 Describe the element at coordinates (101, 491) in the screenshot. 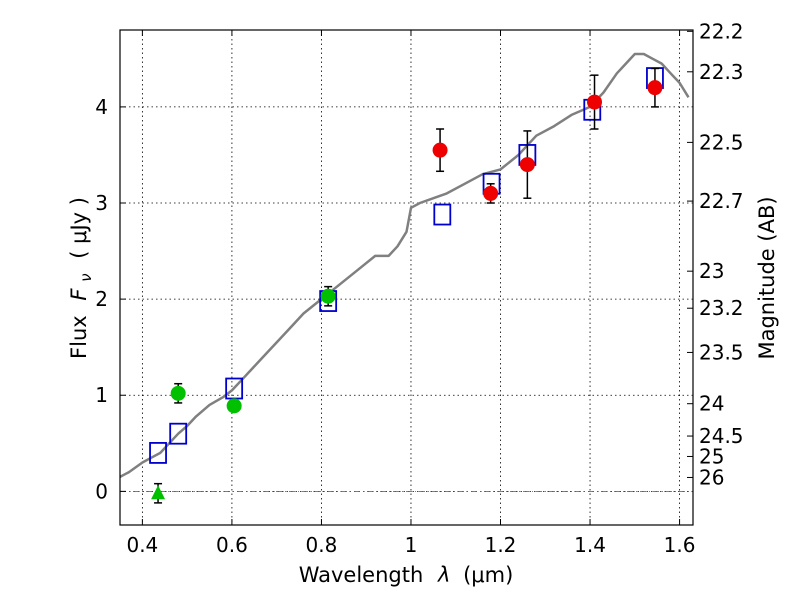

I see `y-tick-label: 0` at that location.